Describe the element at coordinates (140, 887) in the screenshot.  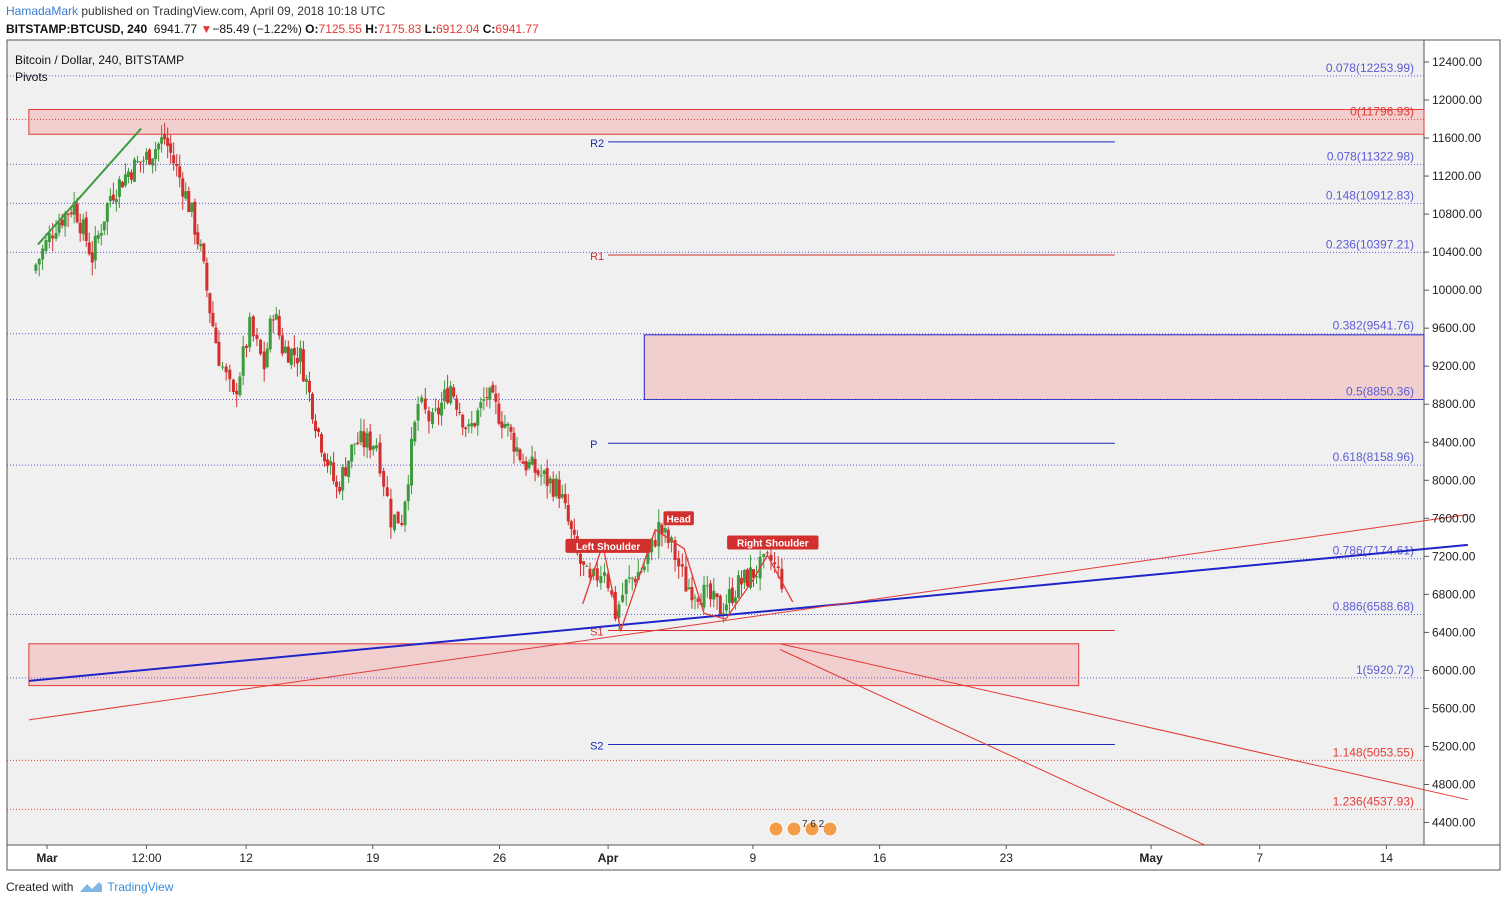
I see `tradingview-brand: TradingView` at that location.